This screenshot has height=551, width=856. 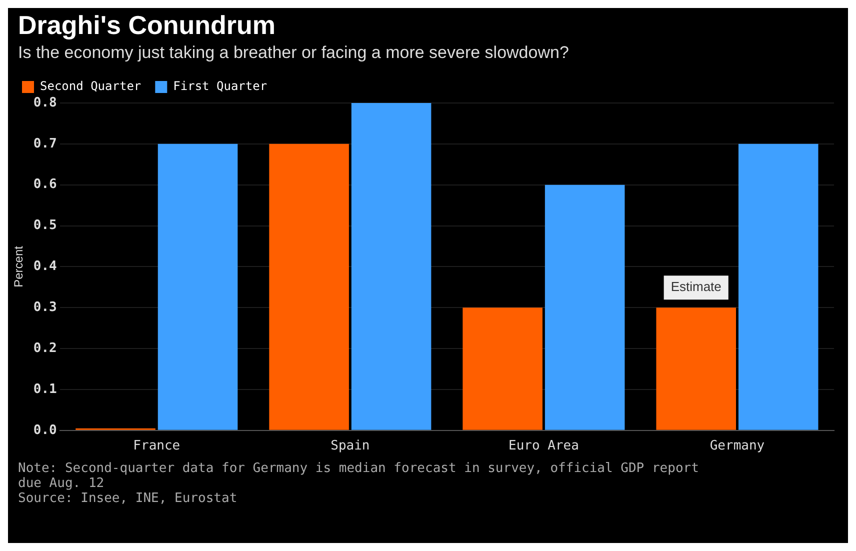 What do you see at coordinates (19, 266) in the screenshot?
I see `y-axis-title: Percent` at bounding box center [19, 266].